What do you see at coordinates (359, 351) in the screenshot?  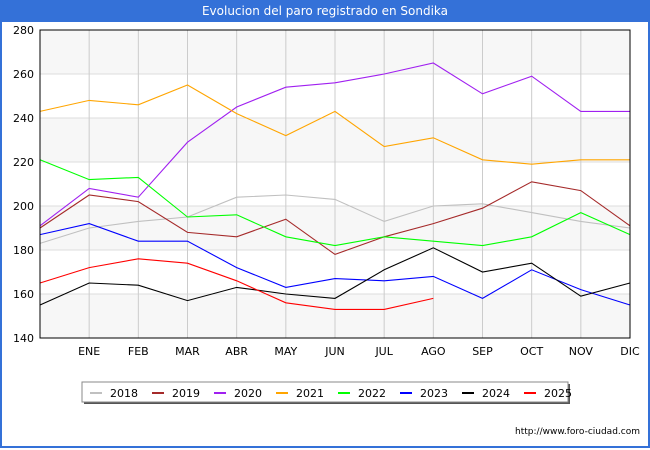 I see `x-tick-labels: ENE FEB MAR ABR MAY JUN JUL AGO SEP OCT NOV DIC` at bounding box center [359, 351].